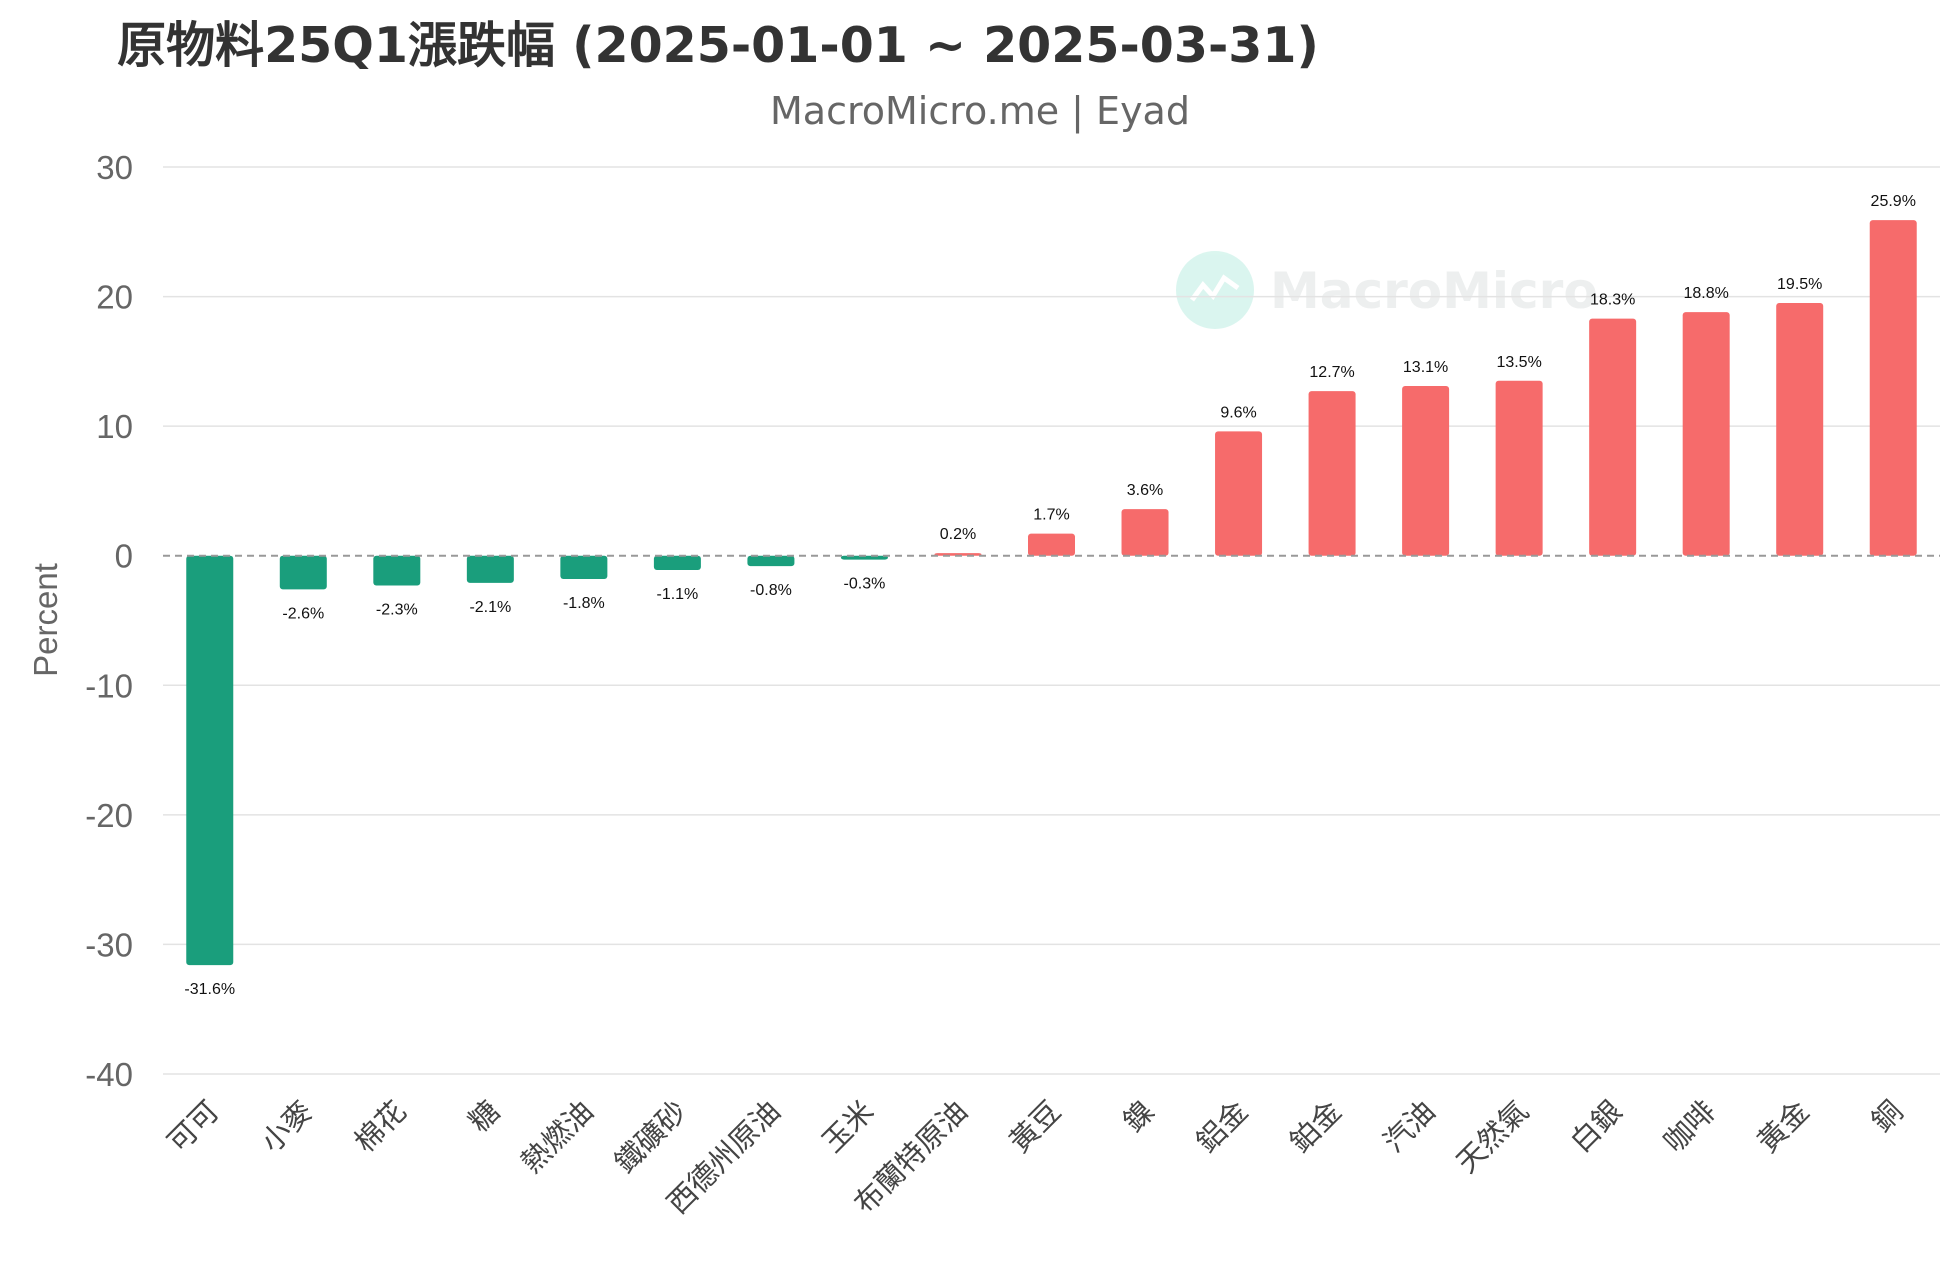 The height and width of the screenshot is (1270, 1950). What do you see at coordinates (114, 167) in the screenshot?
I see `y-tick-label: 30` at bounding box center [114, 167].